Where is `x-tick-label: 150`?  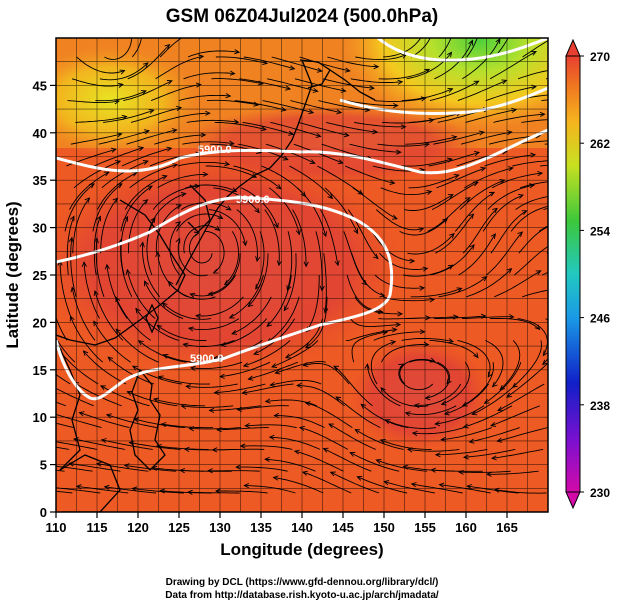
x-tick-label: 150 is located at coordinates (384, 527).